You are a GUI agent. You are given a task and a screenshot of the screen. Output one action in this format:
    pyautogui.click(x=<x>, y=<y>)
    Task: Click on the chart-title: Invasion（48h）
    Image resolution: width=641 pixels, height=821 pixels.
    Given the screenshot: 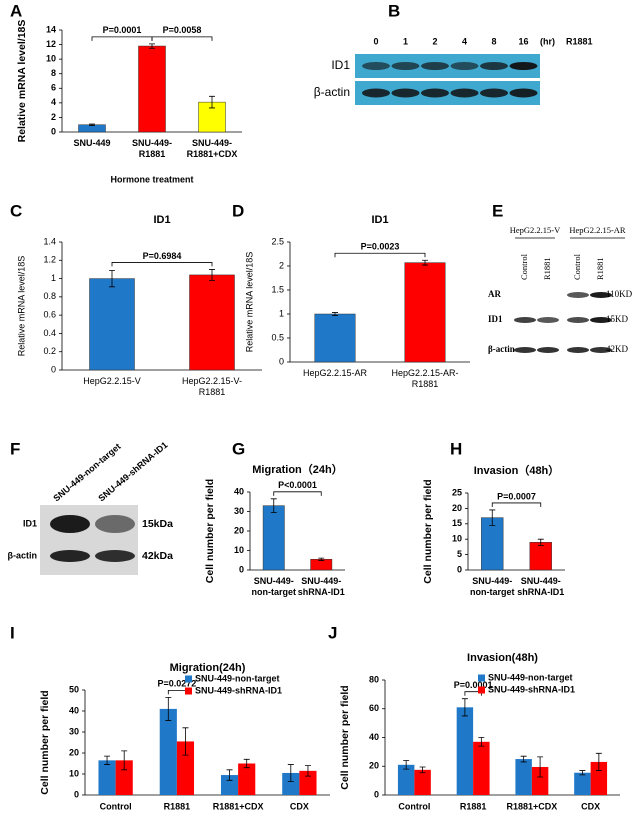 What is the action you would take?
    pyautogui.click(x=517, y=470)
    